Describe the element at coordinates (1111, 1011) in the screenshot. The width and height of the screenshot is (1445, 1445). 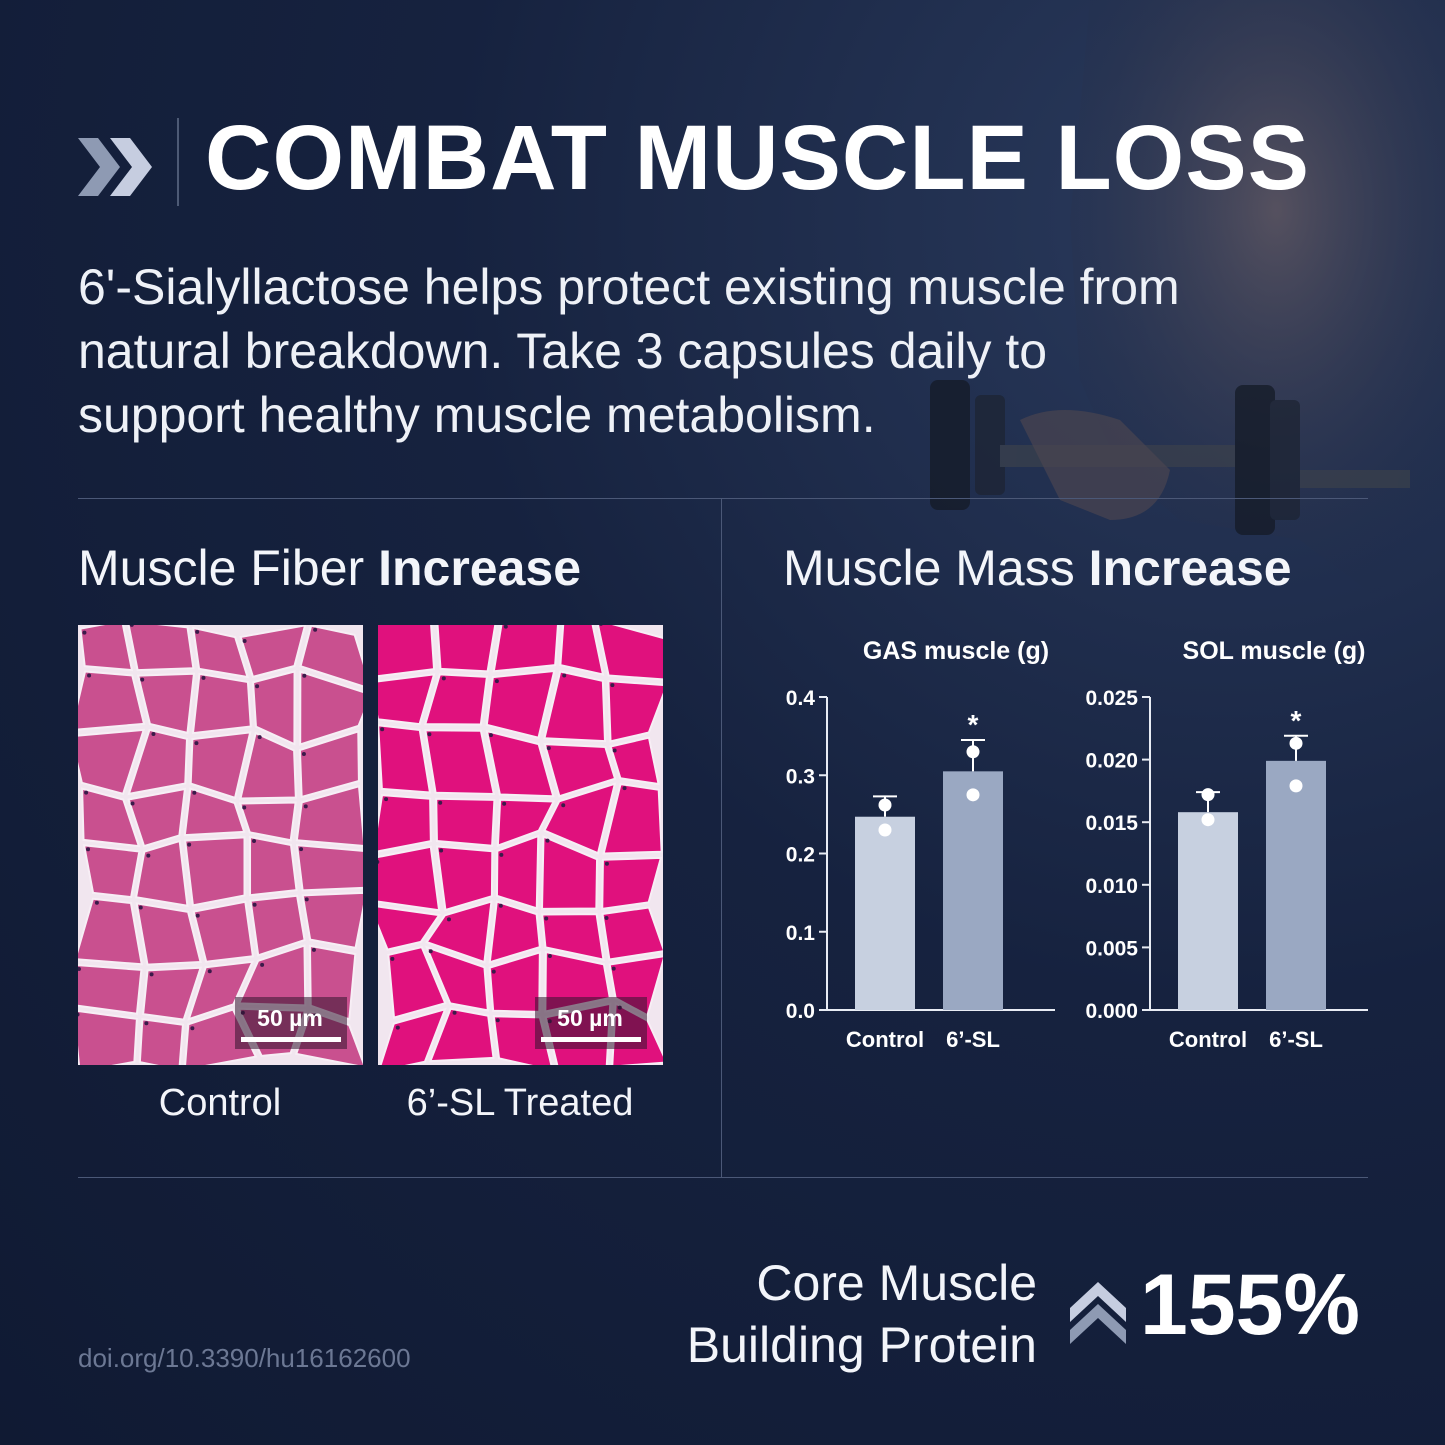
I see `y-tick-label: 0.000` at that location.